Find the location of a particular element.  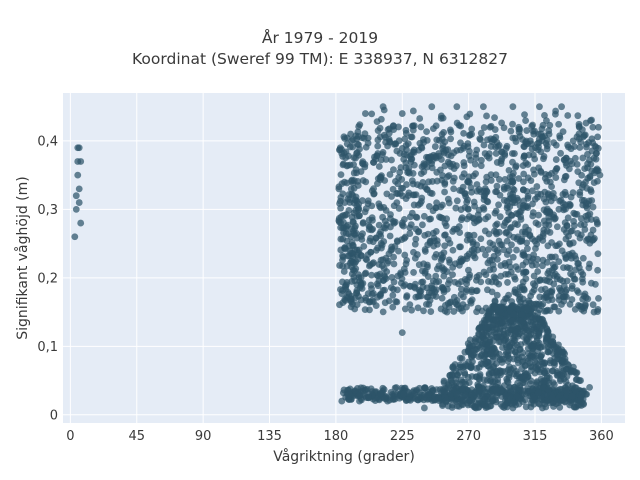

y-tick-label: 0,4 is located at coordinates (47, 141).